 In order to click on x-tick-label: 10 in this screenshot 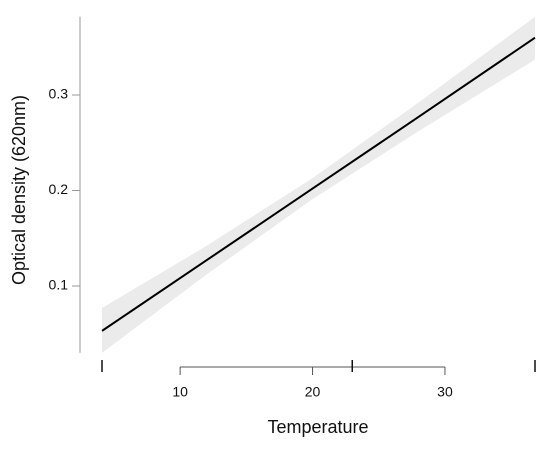, I will do `click(180, 392)`.